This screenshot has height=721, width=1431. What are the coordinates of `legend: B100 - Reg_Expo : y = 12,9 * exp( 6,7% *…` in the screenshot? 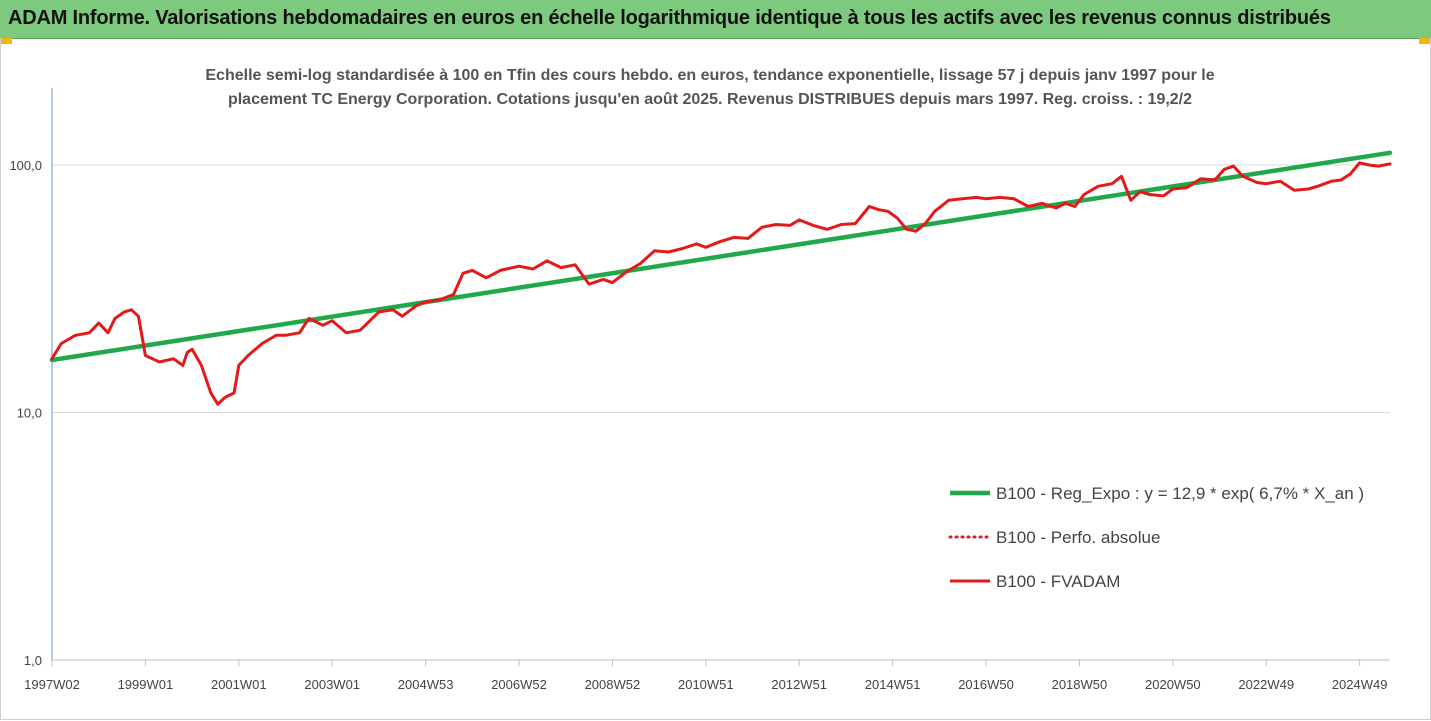 It's located at (1156, 537).